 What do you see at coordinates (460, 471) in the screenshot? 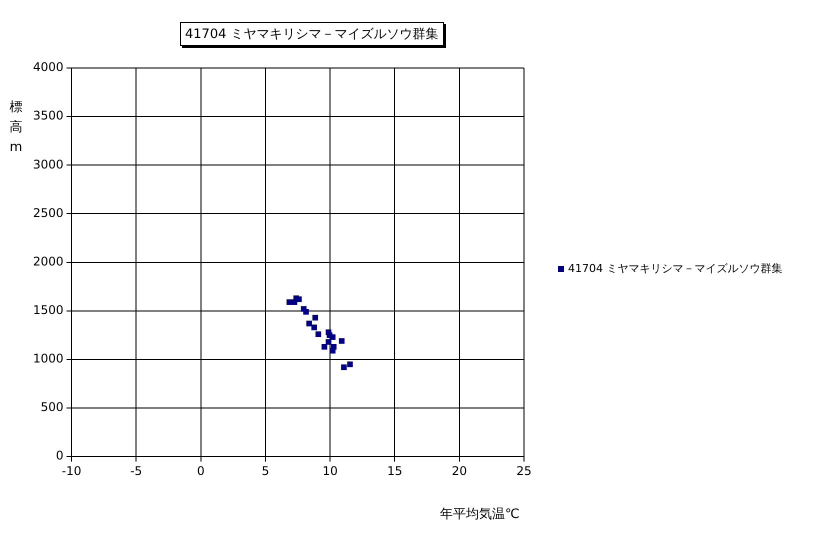
I see `x-tick-label: 20` at bounding box center [460, 471].